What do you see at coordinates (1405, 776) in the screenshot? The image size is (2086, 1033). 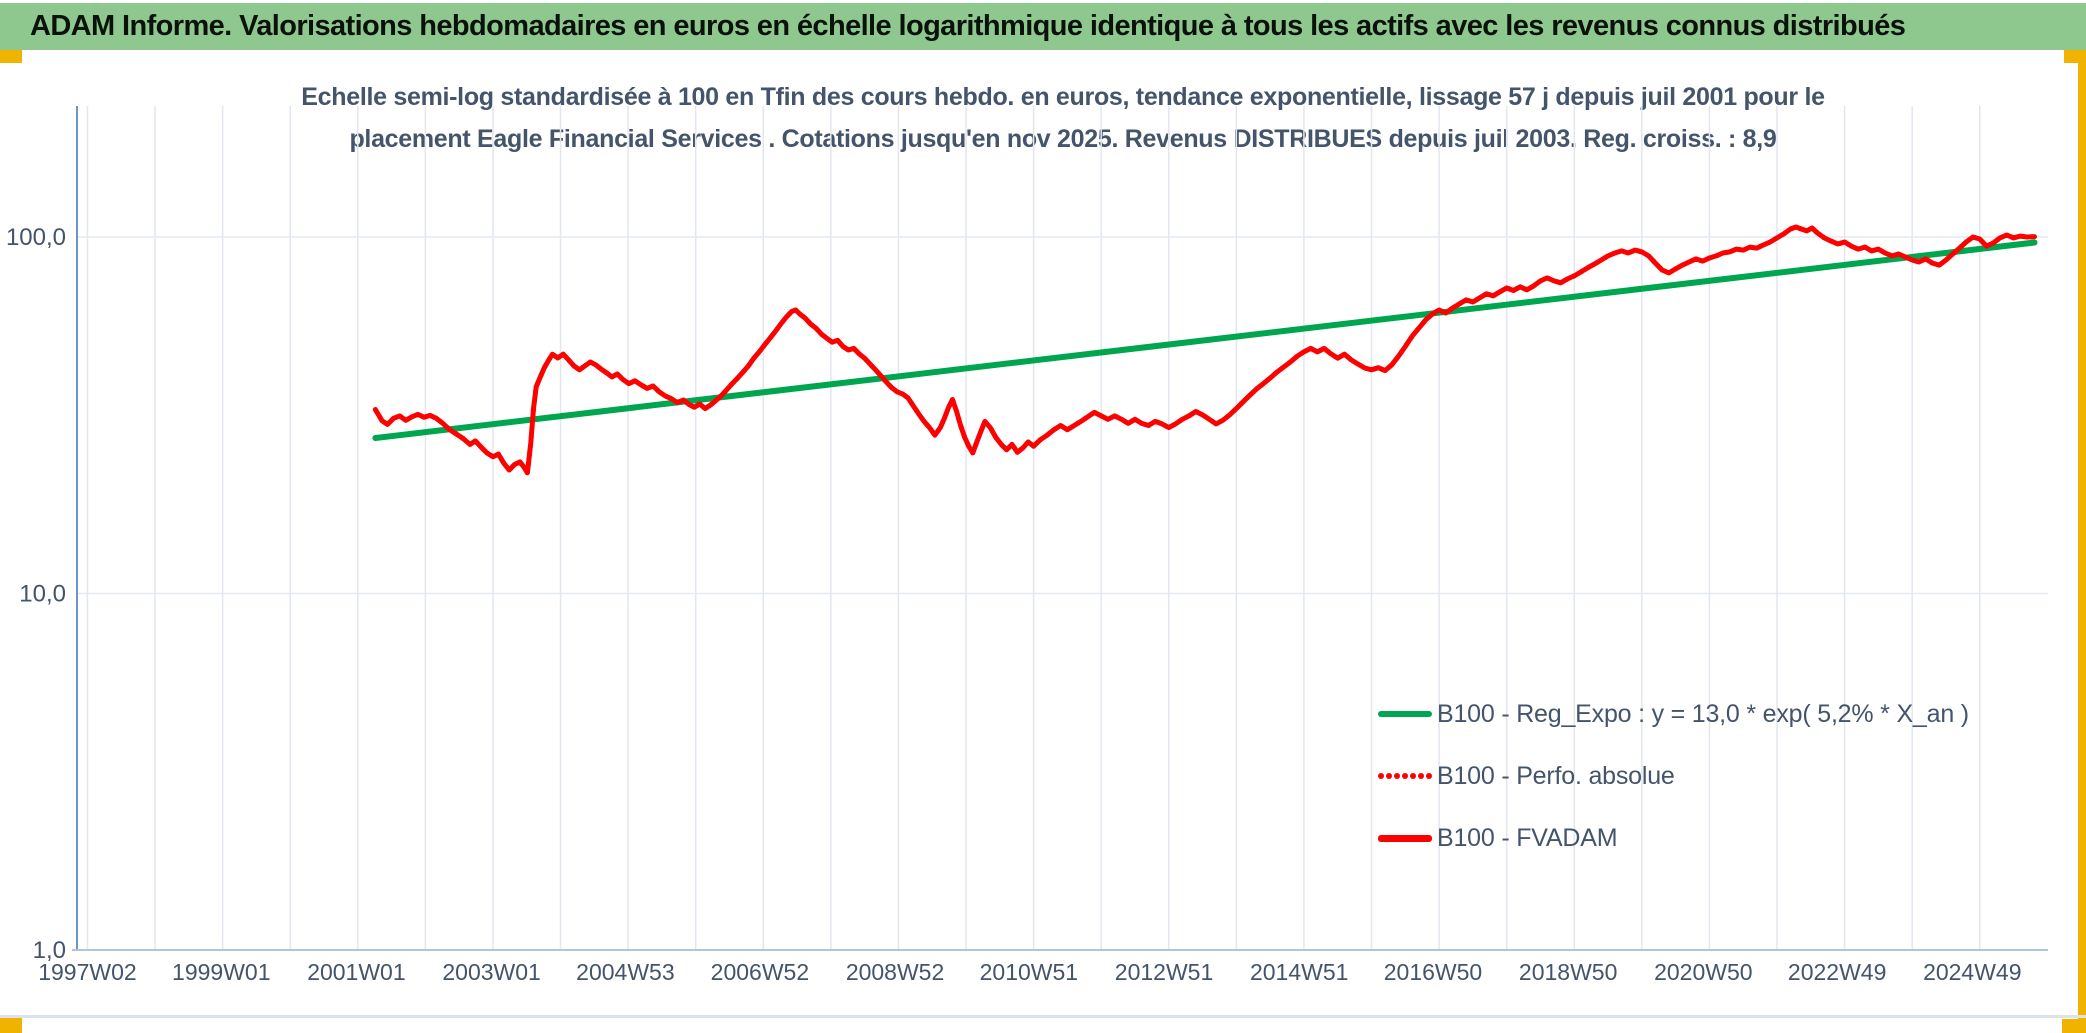 I see `red-dotted-line-swatch-icon` at bounding box center [1405, 776].